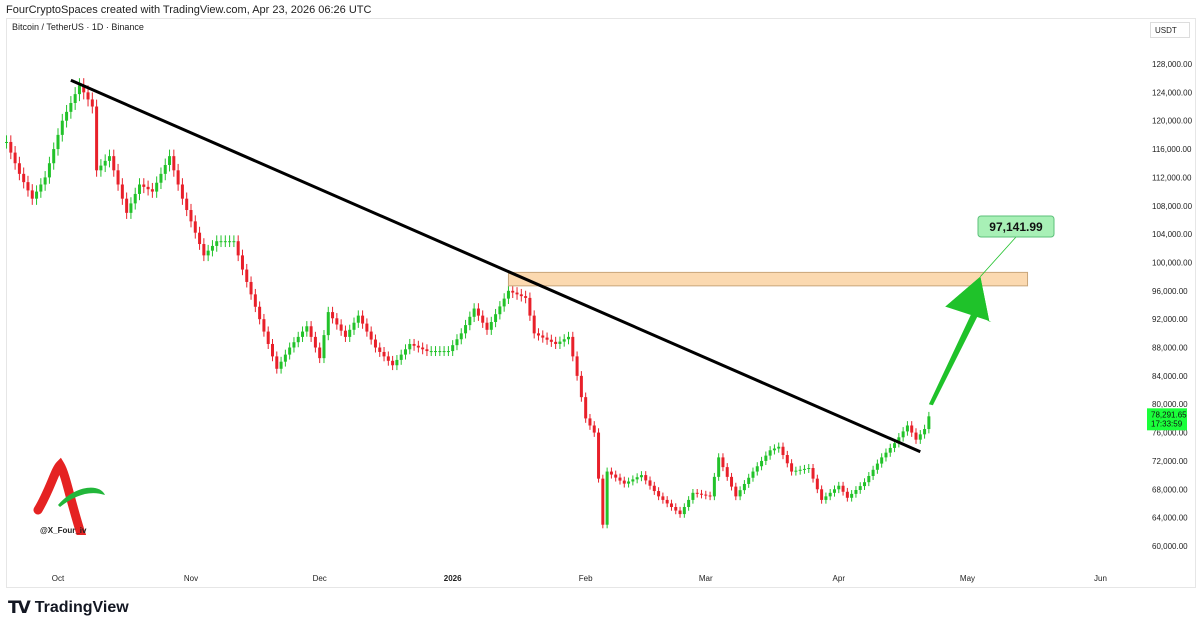  What do you see at coordinates (68, 608) in the screenshot?
I see `tradingview-logo: 𝗧𝗩 TradingView` at bounding box center [68, 608].